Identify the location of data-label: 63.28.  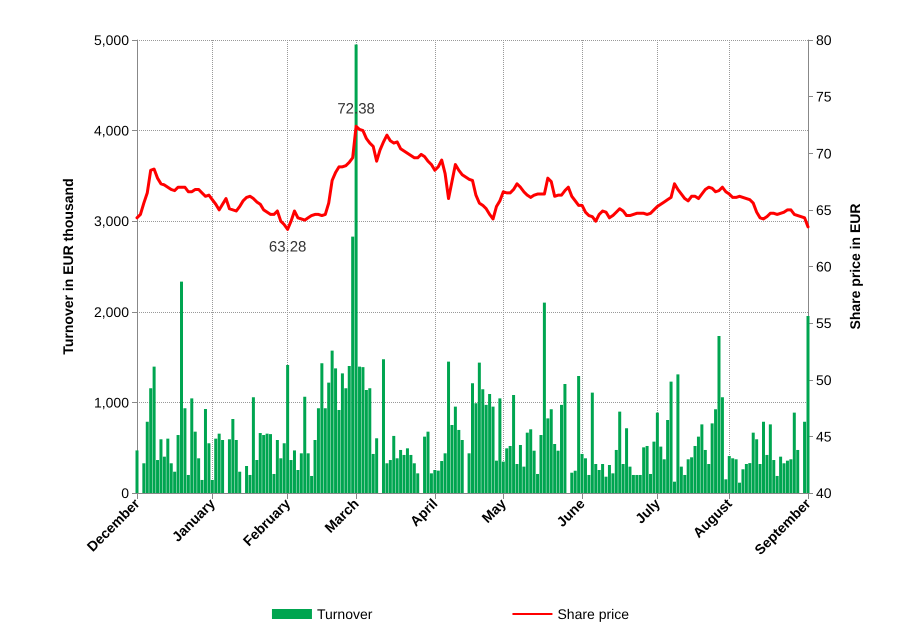
(287, 247).